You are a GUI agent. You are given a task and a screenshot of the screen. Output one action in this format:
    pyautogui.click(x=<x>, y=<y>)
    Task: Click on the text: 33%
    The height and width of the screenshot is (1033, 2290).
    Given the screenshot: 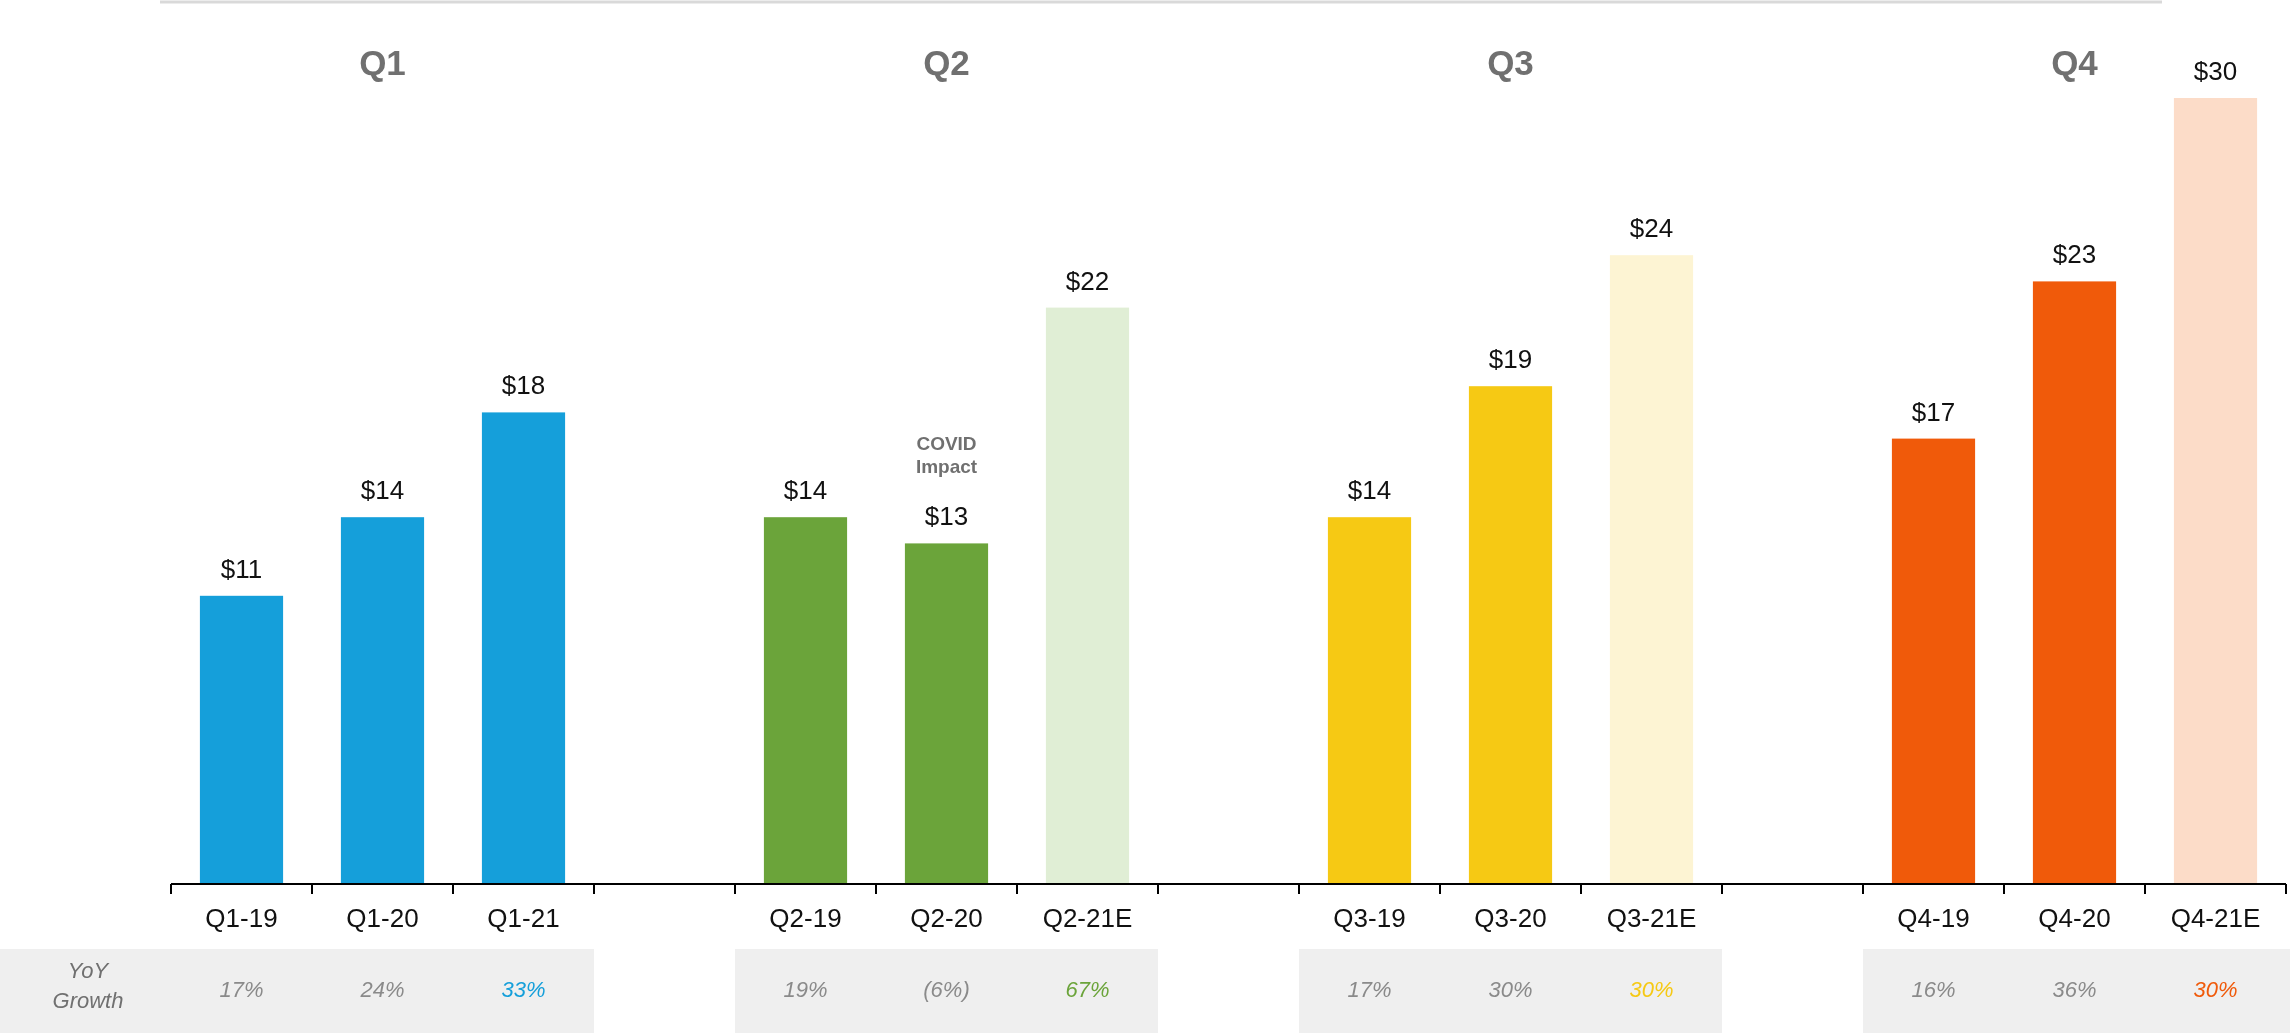 What is the action you would take?
    pyautogui.click(x=523, y=989)
    